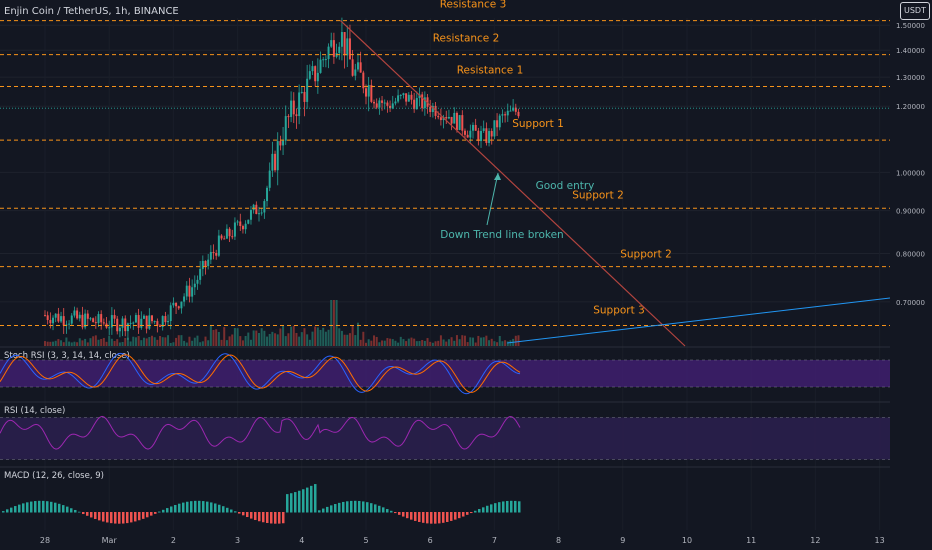  I want to click on time-tick-label: Mar, so click(110, 540).